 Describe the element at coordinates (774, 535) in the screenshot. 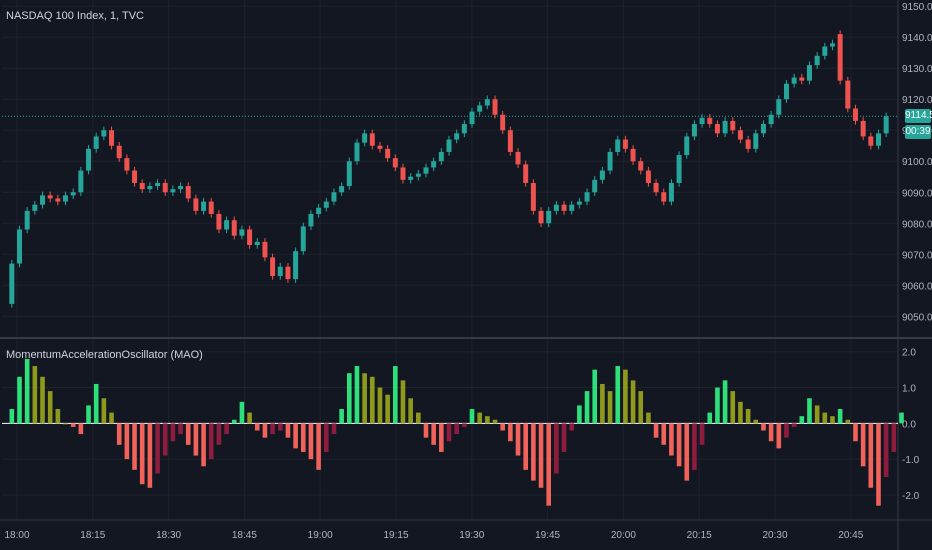

I see `x-tick-label: 20:30` at that location.